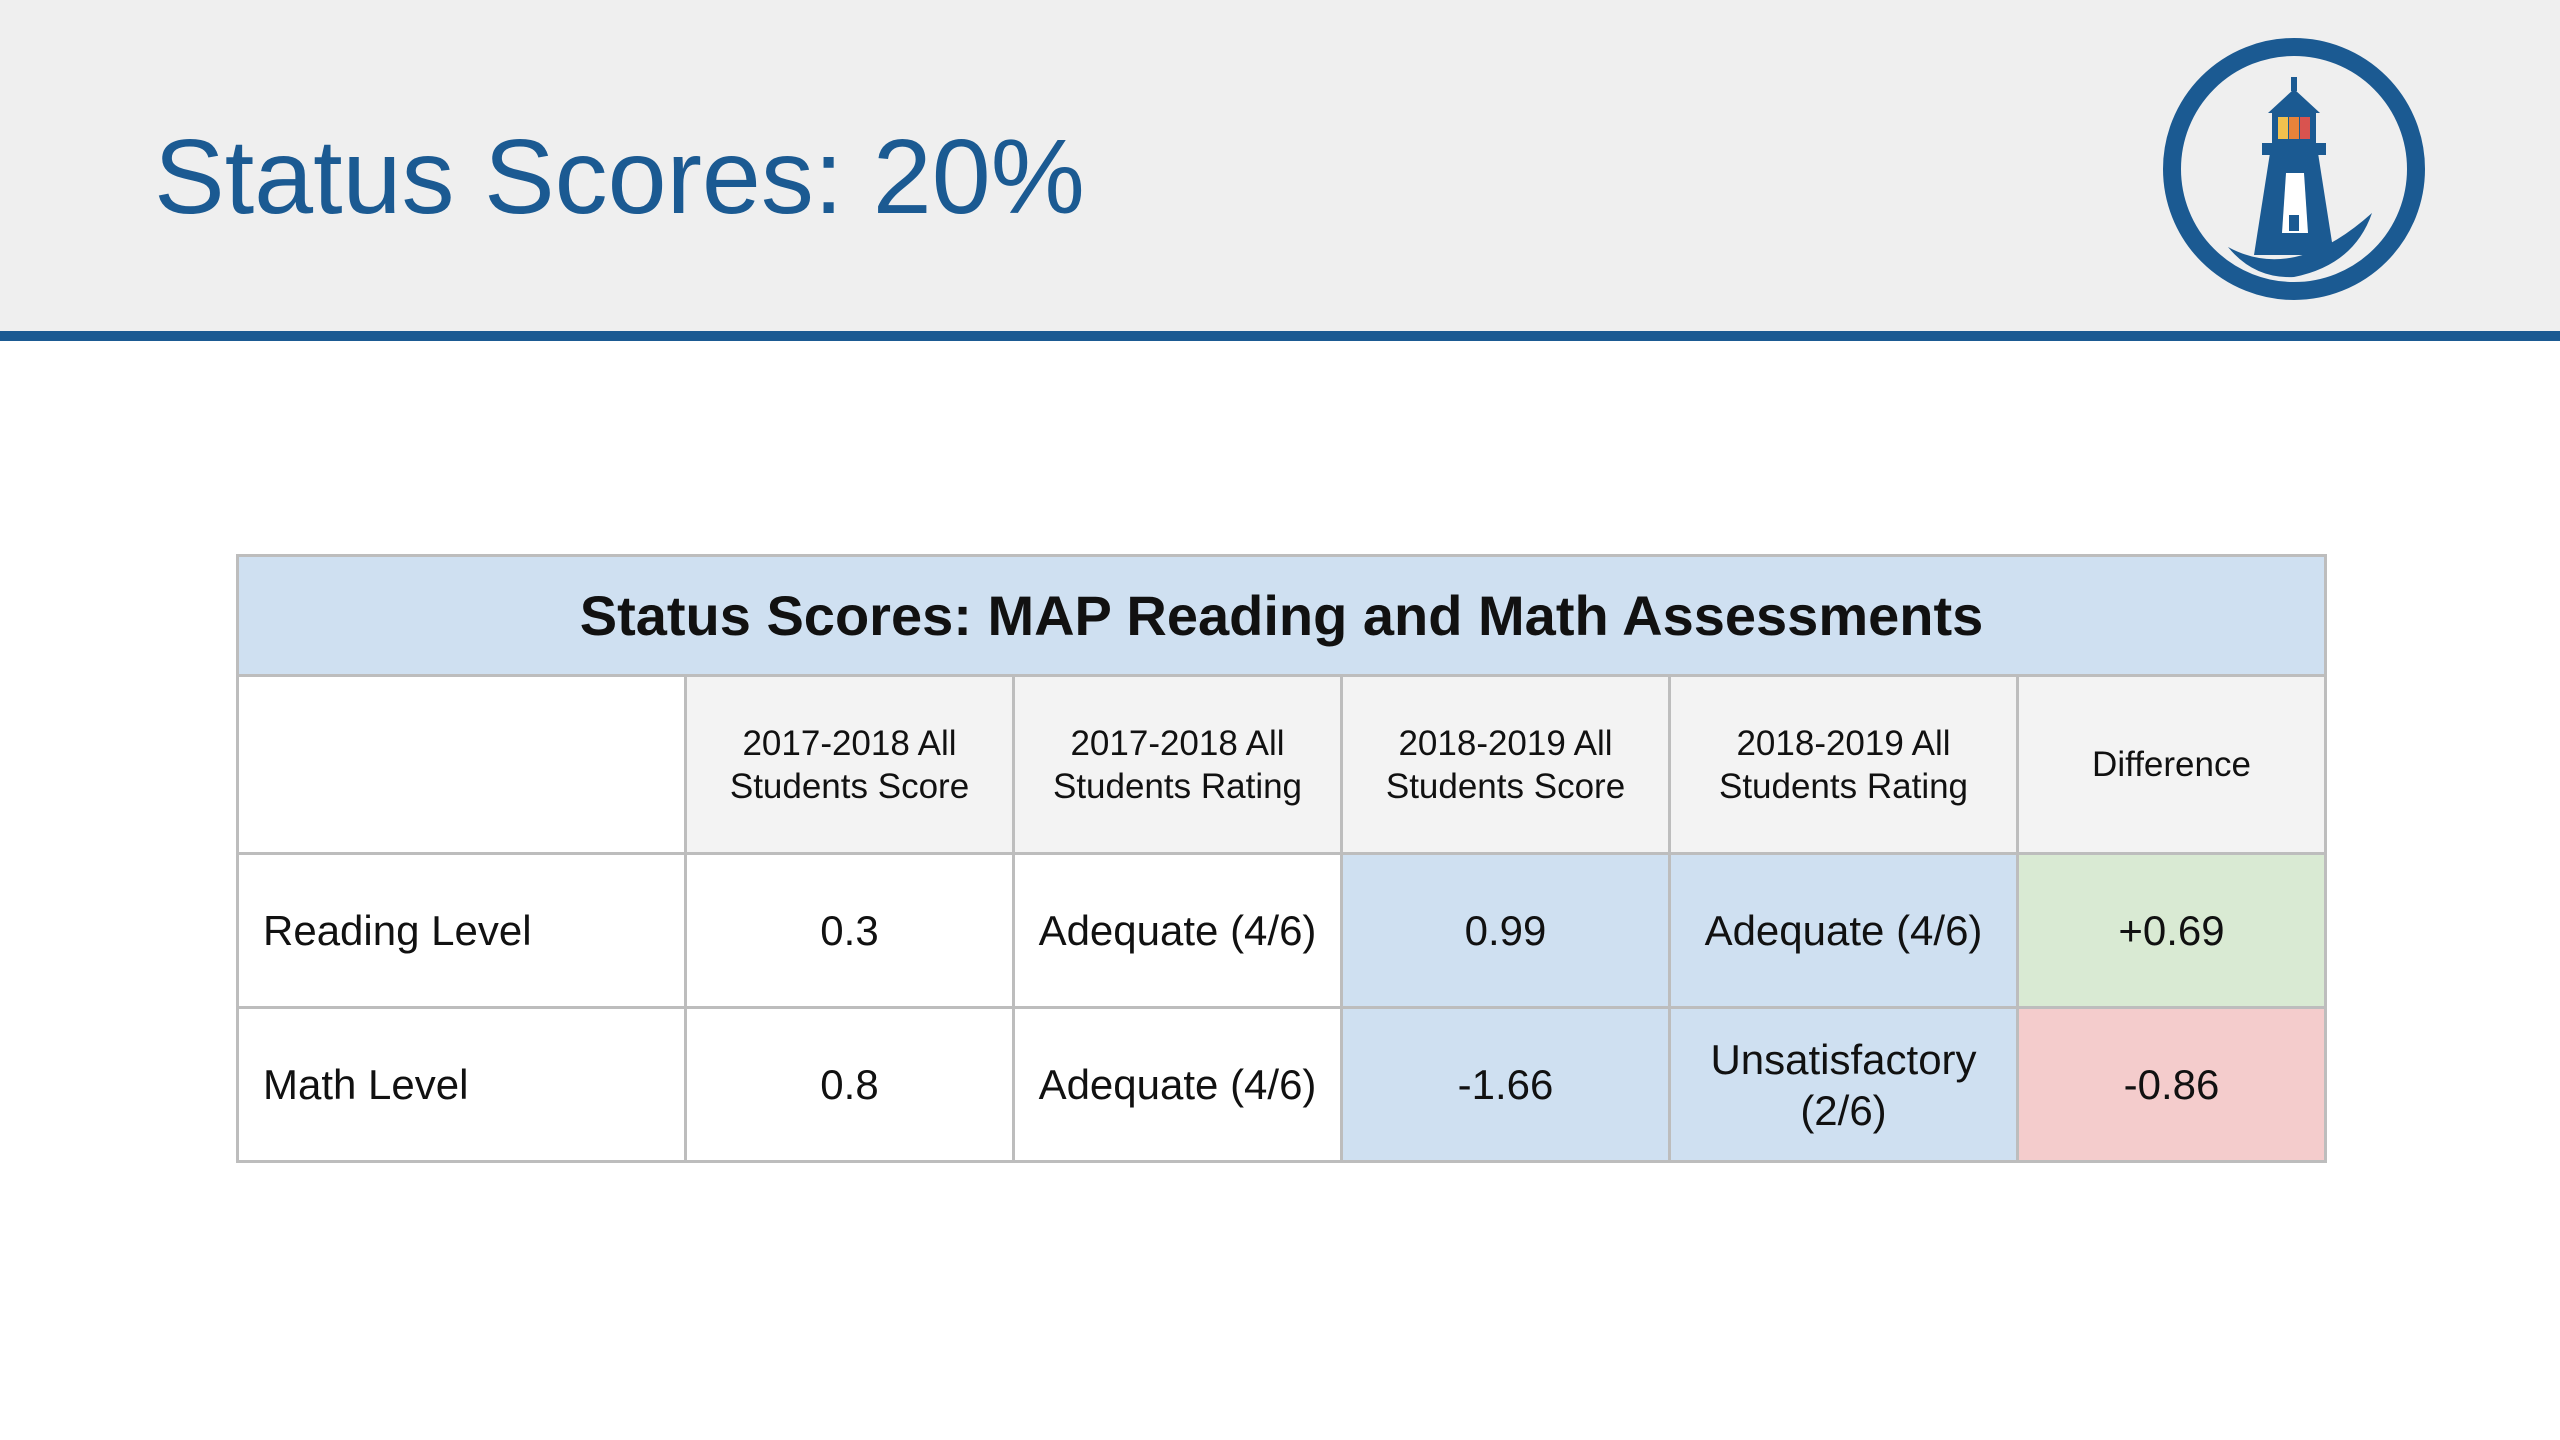  What do you see at coordinates (849, 930) in the screenshot?
I see `cell-reading-score-2018: 0.3` at bounding box center [849, 930].